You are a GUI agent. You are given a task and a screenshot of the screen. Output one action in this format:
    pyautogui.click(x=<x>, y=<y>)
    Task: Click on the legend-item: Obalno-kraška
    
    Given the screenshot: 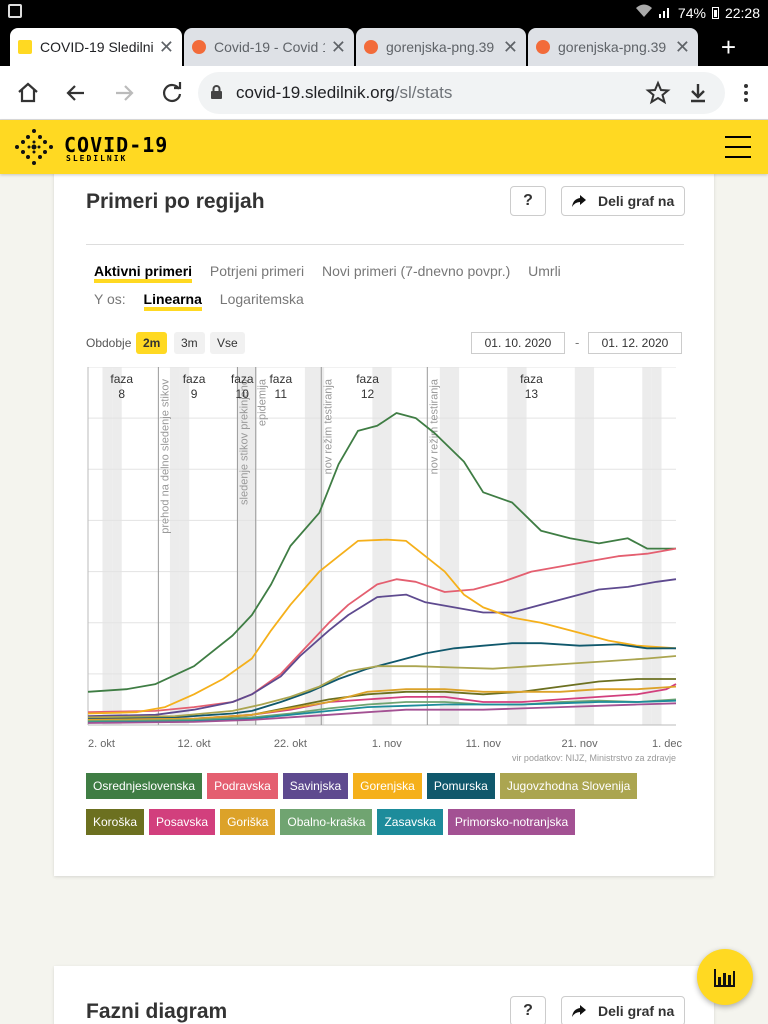 What is the action you would take?
    pyautogui.click(x=326, y=822)
    